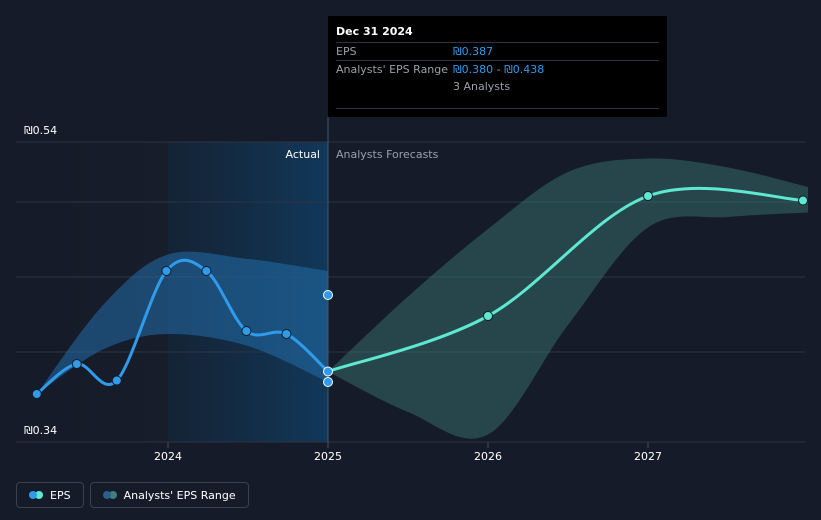  What do you see at coordinates (179, 495) in the screenshot?
I see `legend-range-label: Analysts' EPS Range` at bounding box center [179, 495].